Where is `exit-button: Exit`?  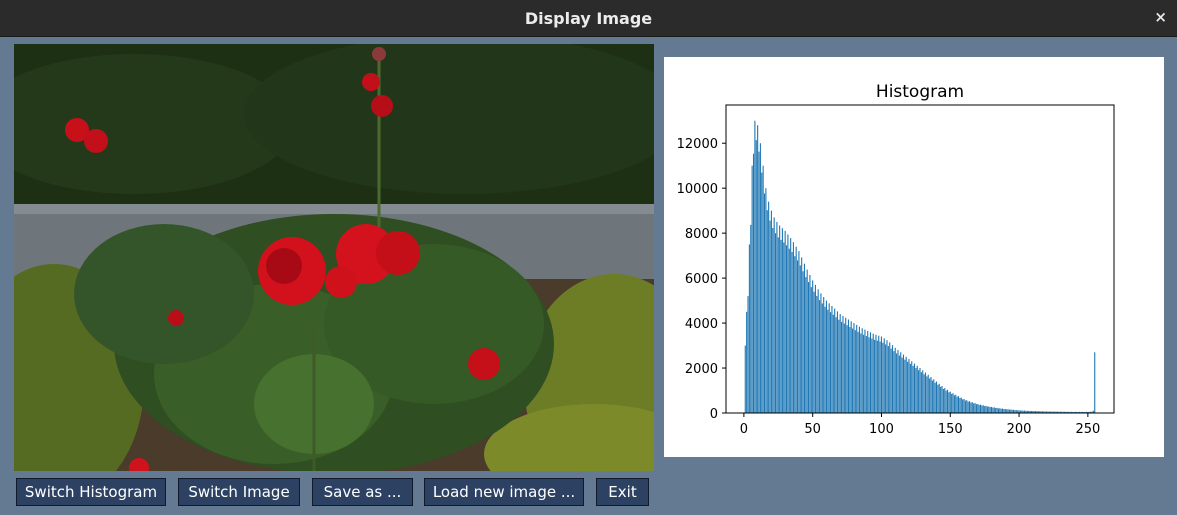 exit-button: Exit is located at coordinates (622, 492).